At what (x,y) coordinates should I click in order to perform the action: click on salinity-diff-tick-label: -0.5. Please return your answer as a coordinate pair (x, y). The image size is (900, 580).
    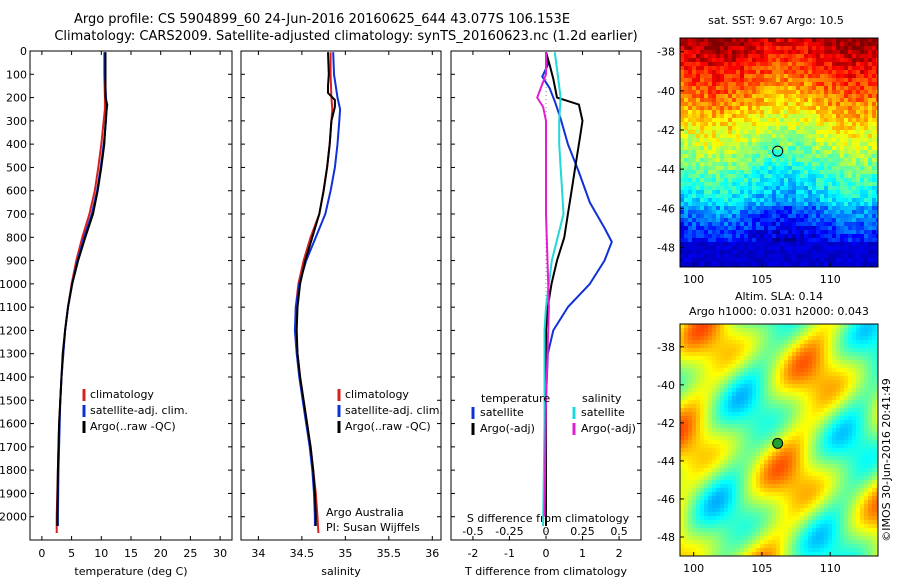
    Looking at the image, I should click on (472, 531).